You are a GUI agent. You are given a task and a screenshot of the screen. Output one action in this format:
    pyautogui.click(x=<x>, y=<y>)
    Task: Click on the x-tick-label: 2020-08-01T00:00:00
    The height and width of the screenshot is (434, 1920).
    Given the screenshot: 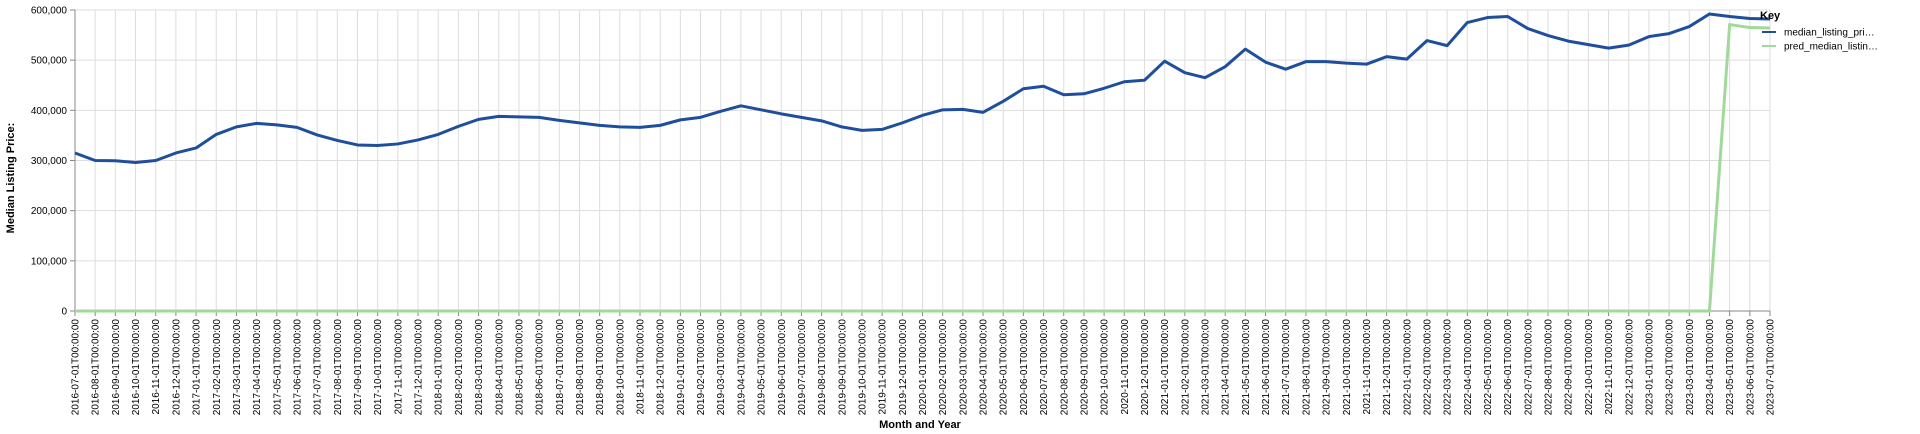 What is the action you would take?
    pyautogui.click(x=1064, y=367)
    